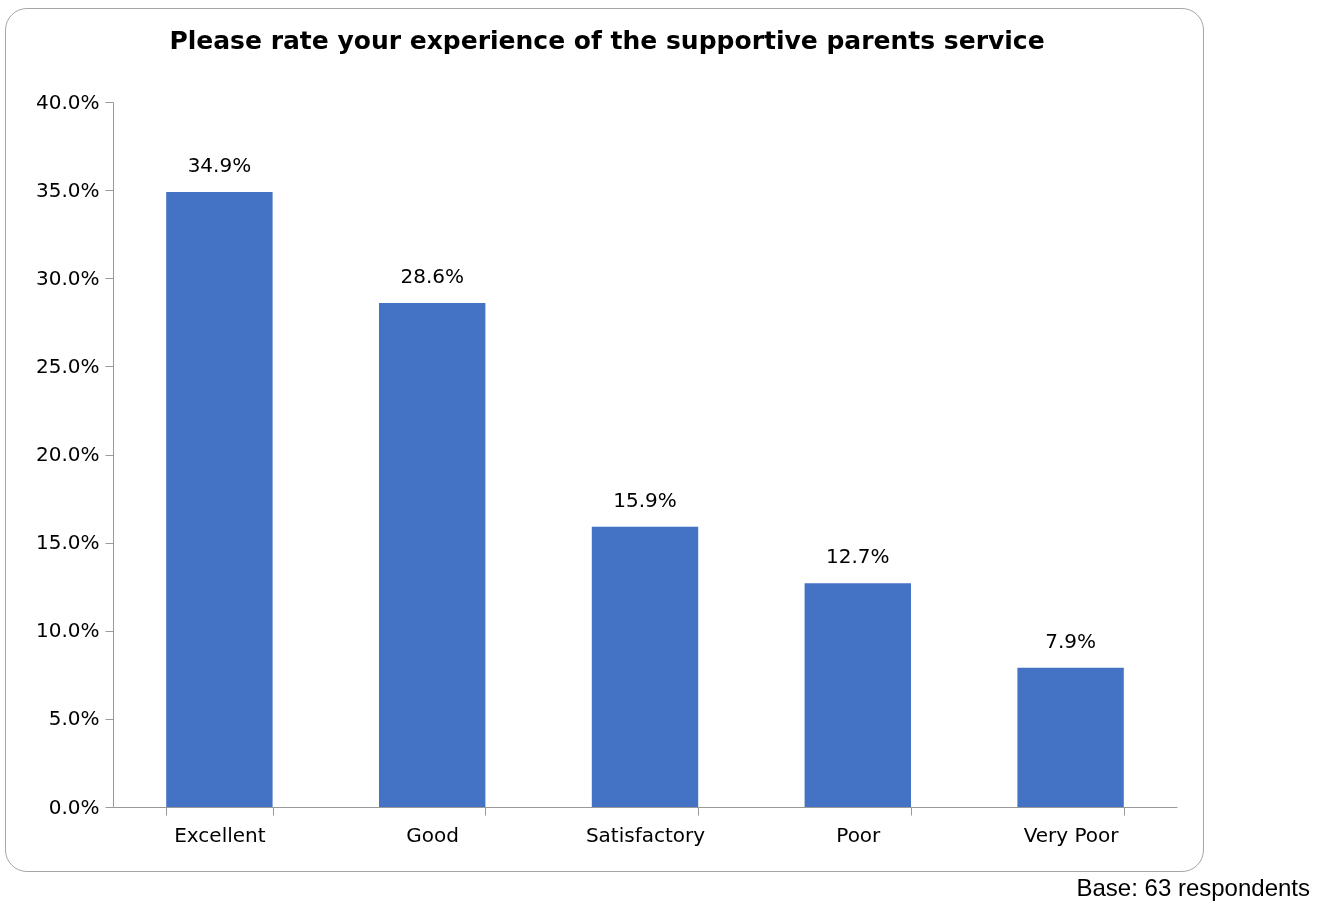 The image size is (1320, 906). I want to click on data-label: 12.7%, so click(858, 556).